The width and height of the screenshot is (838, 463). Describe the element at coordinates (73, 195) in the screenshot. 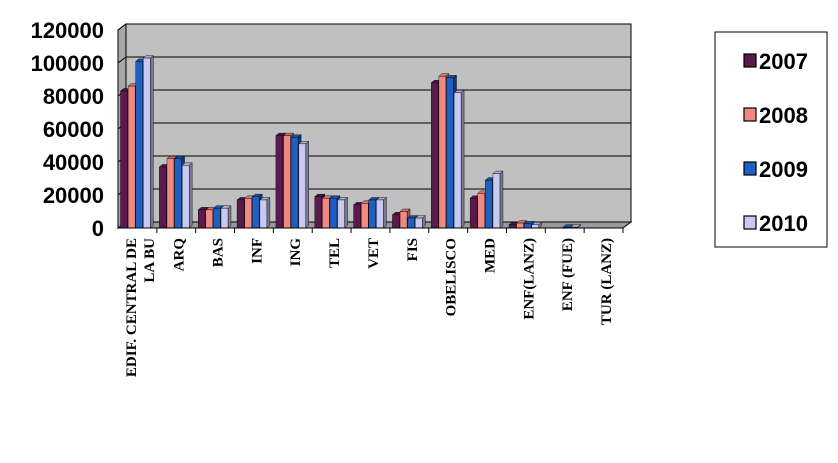

I see `y-tick-label: 20000` at that location.